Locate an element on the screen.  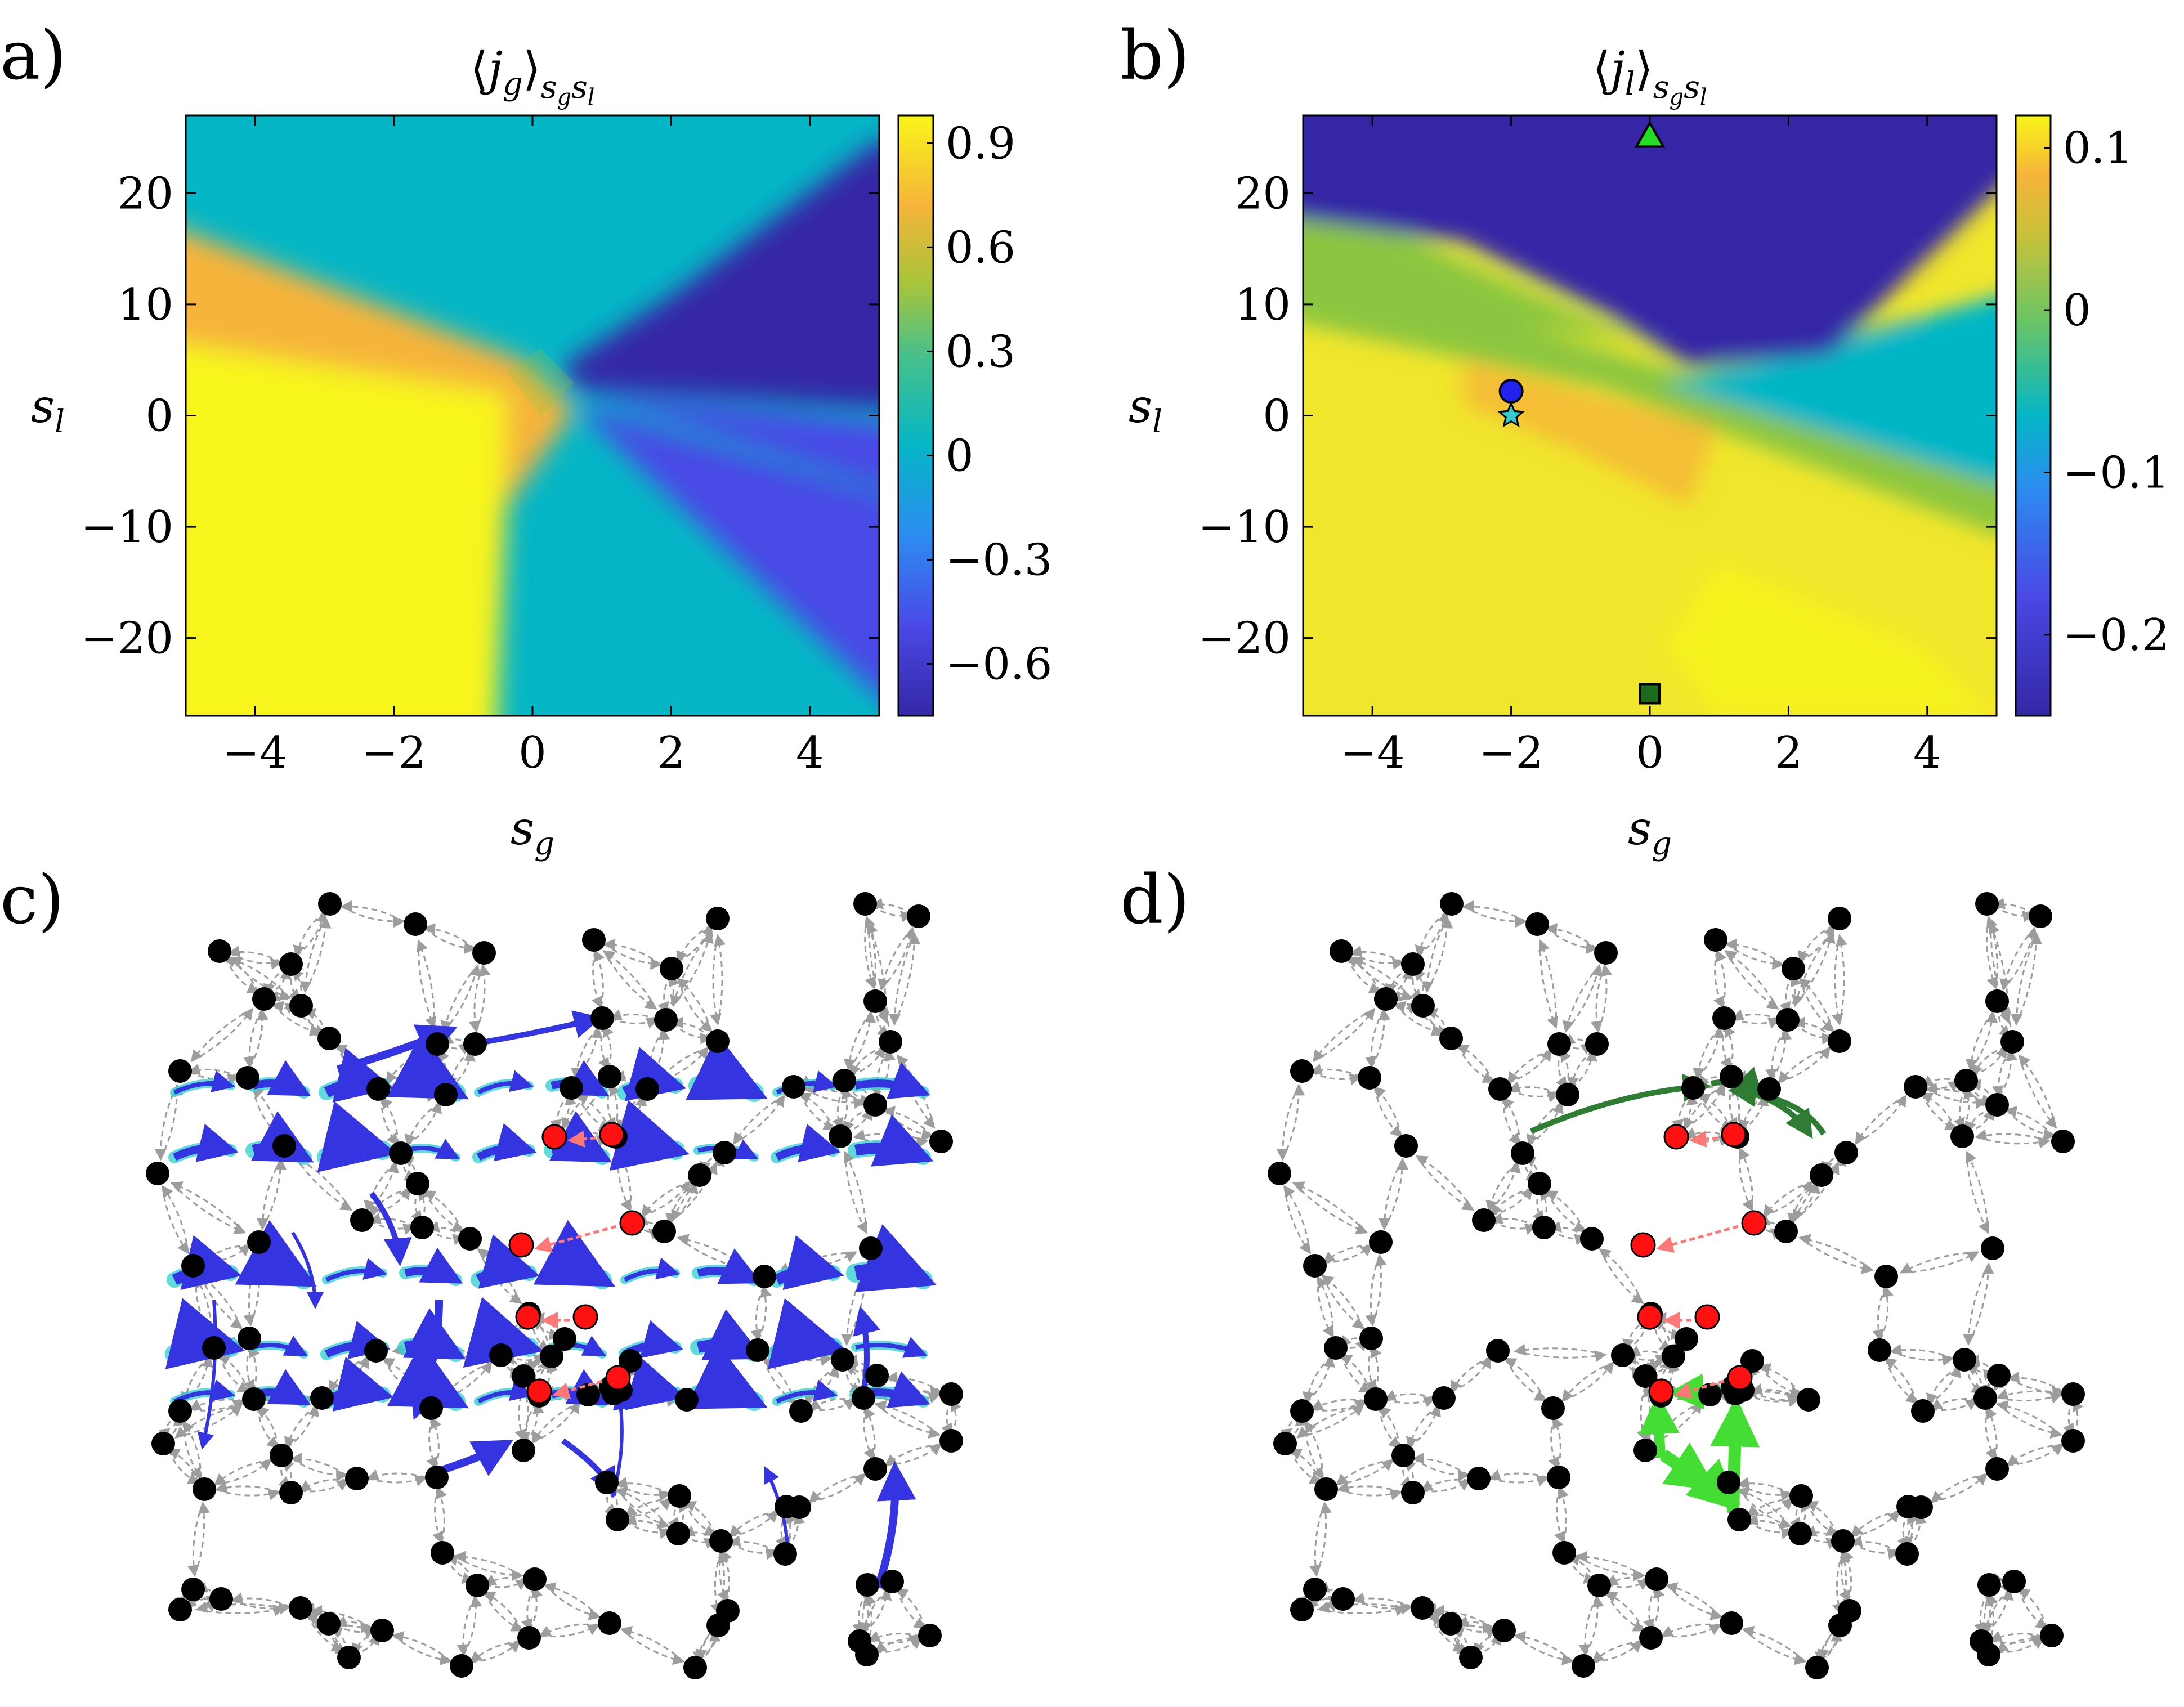
current-overlay is located at coordinates (1678, 1290).